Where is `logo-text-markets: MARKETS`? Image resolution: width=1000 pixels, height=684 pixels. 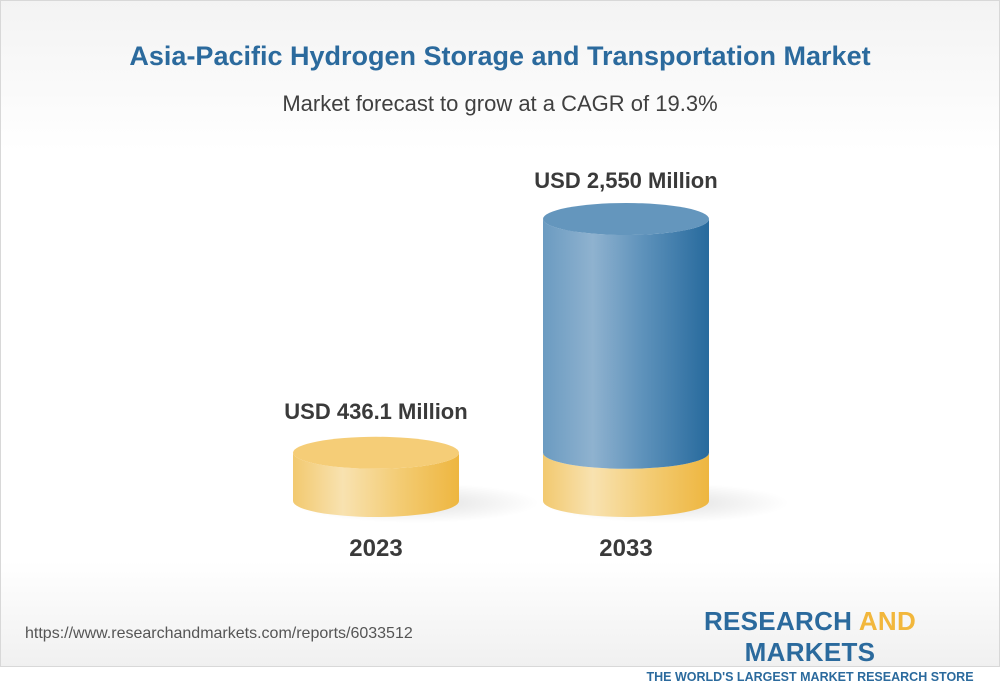 logo-text-markets: MARKETS is located at coordinates (810, 652).